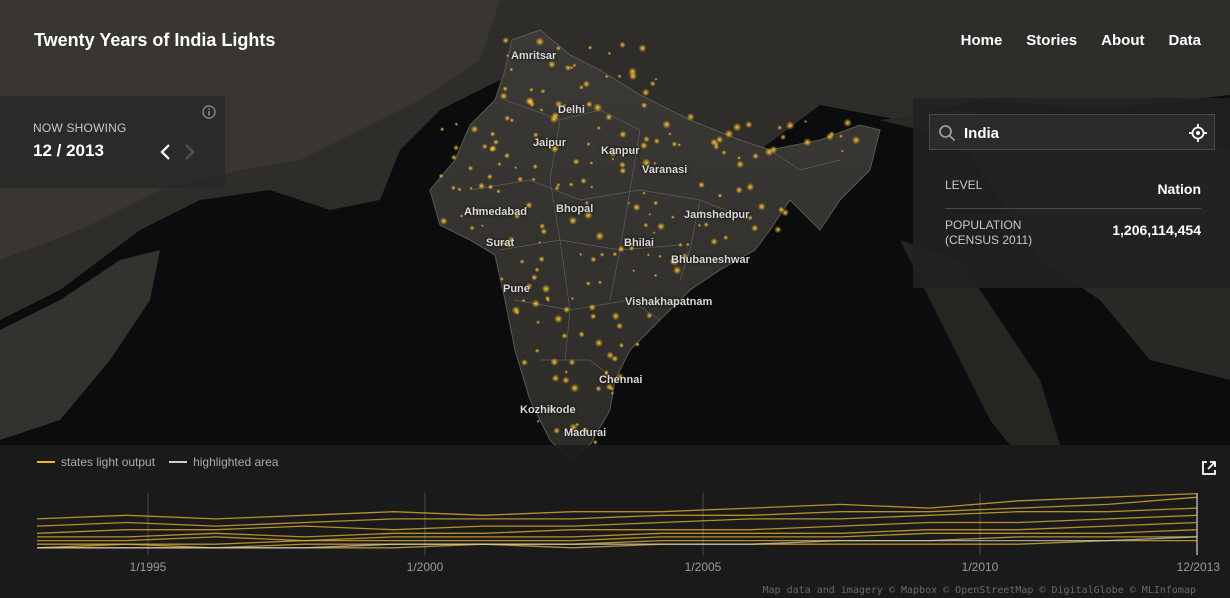 This screenshot has height=598, width=1230. I want to click on legend-swatch-highlighted, so click(178, 462).